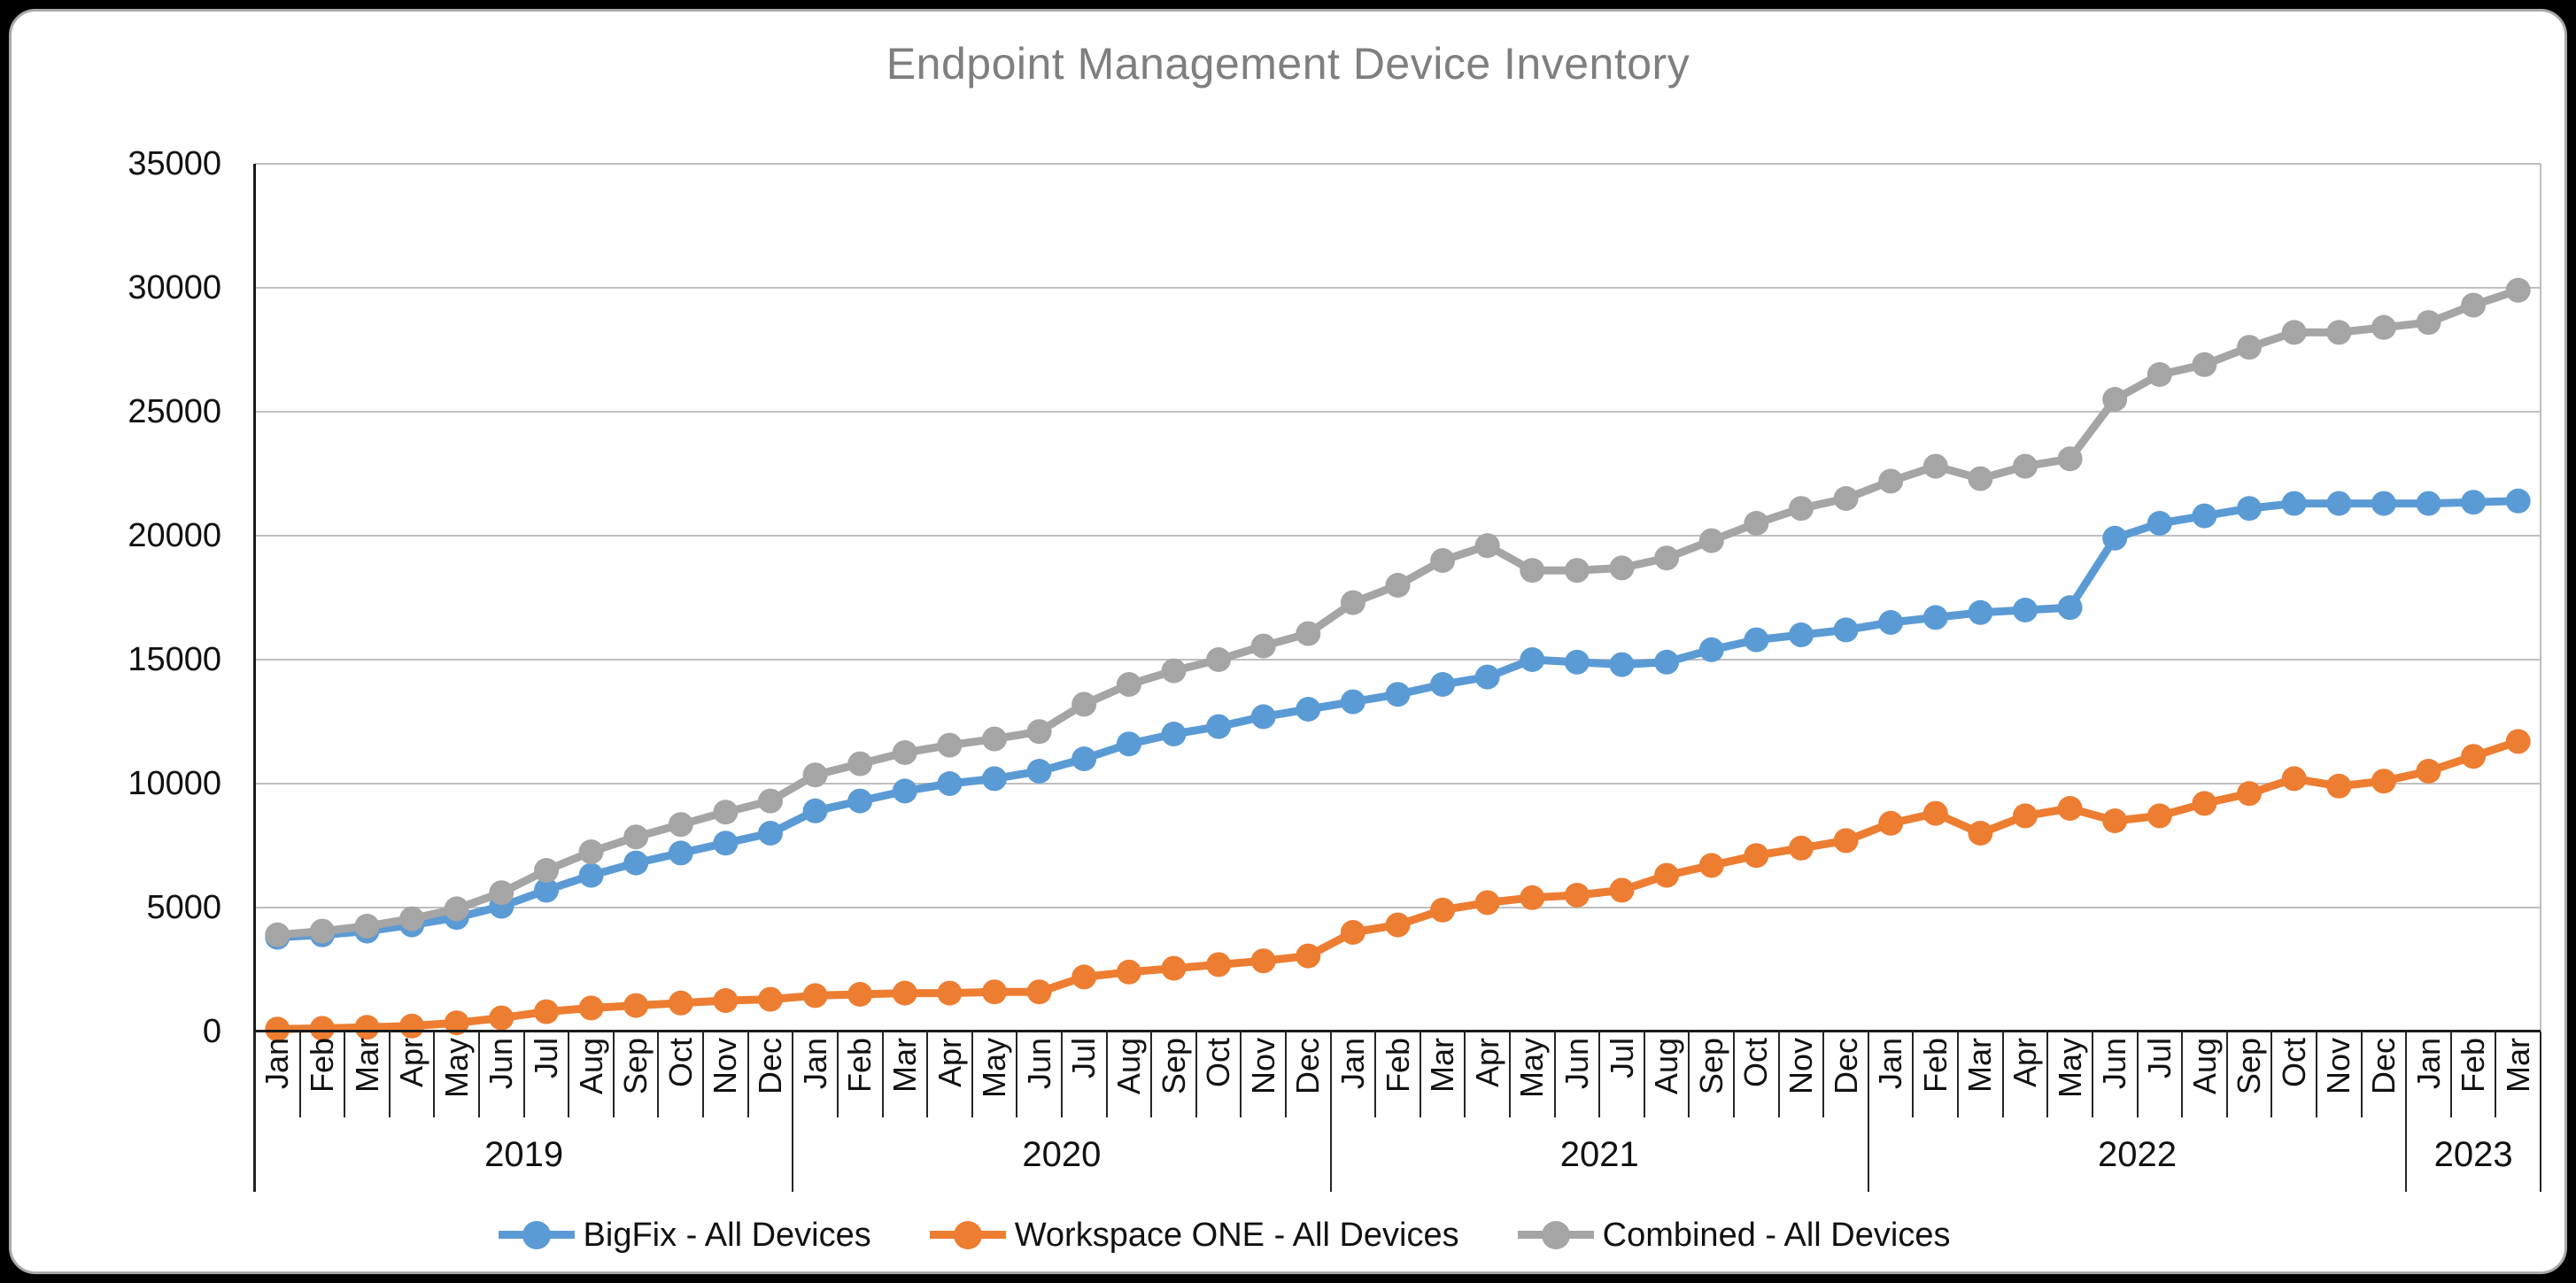  What do you see at coordinates (680, 1063) in the screenshot?
I see `x-axis-month-label: Oct` at bounding box center [680, 1063].